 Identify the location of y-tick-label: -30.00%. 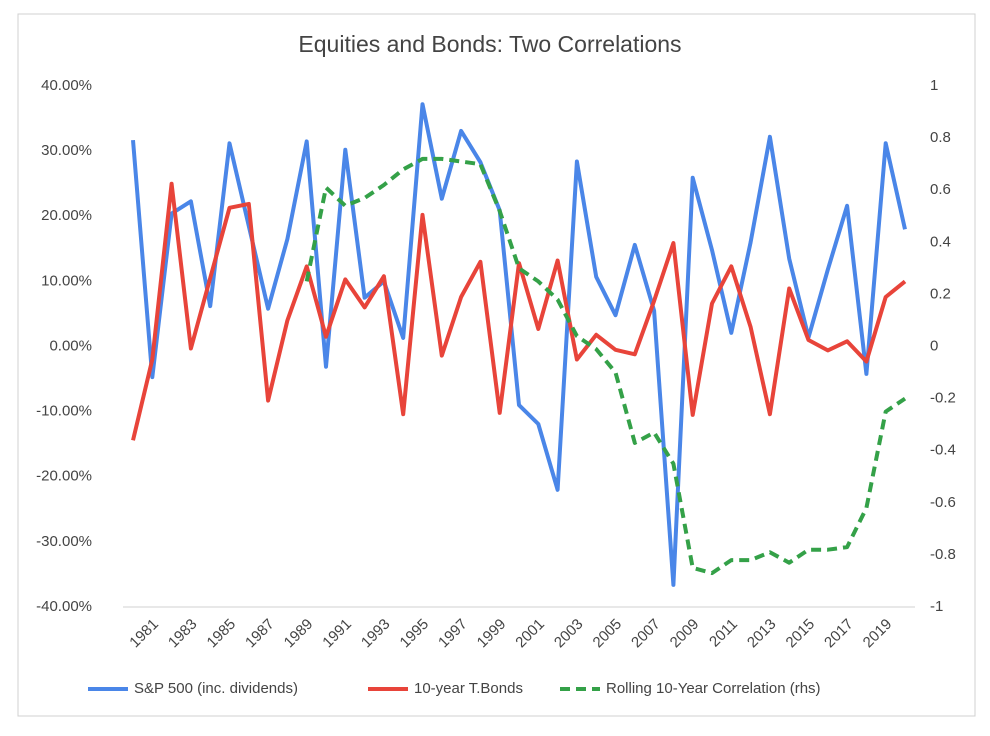
(64, 541).